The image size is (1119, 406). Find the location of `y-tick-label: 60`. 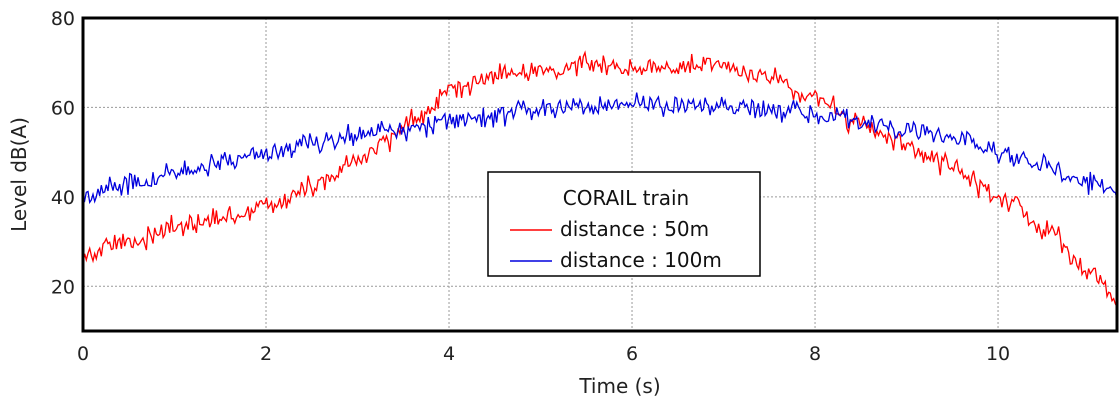

y-tick-label: 60 is located at coordinates (63, 108).